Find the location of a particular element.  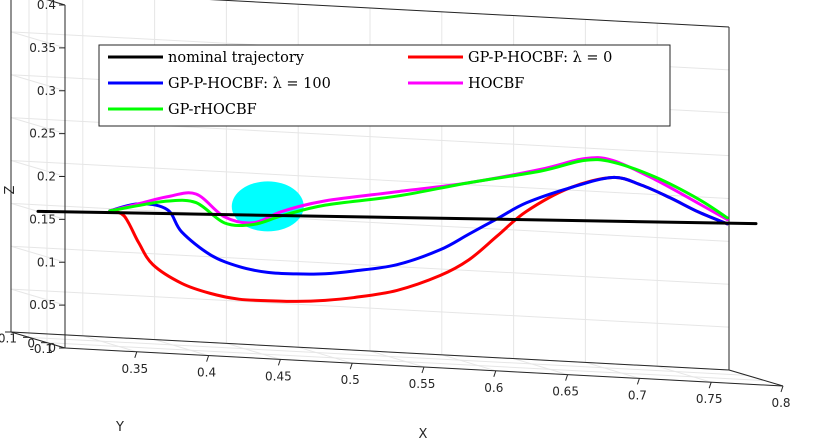

z-tick-label: 0.05 is located at coordinates (42, 305).